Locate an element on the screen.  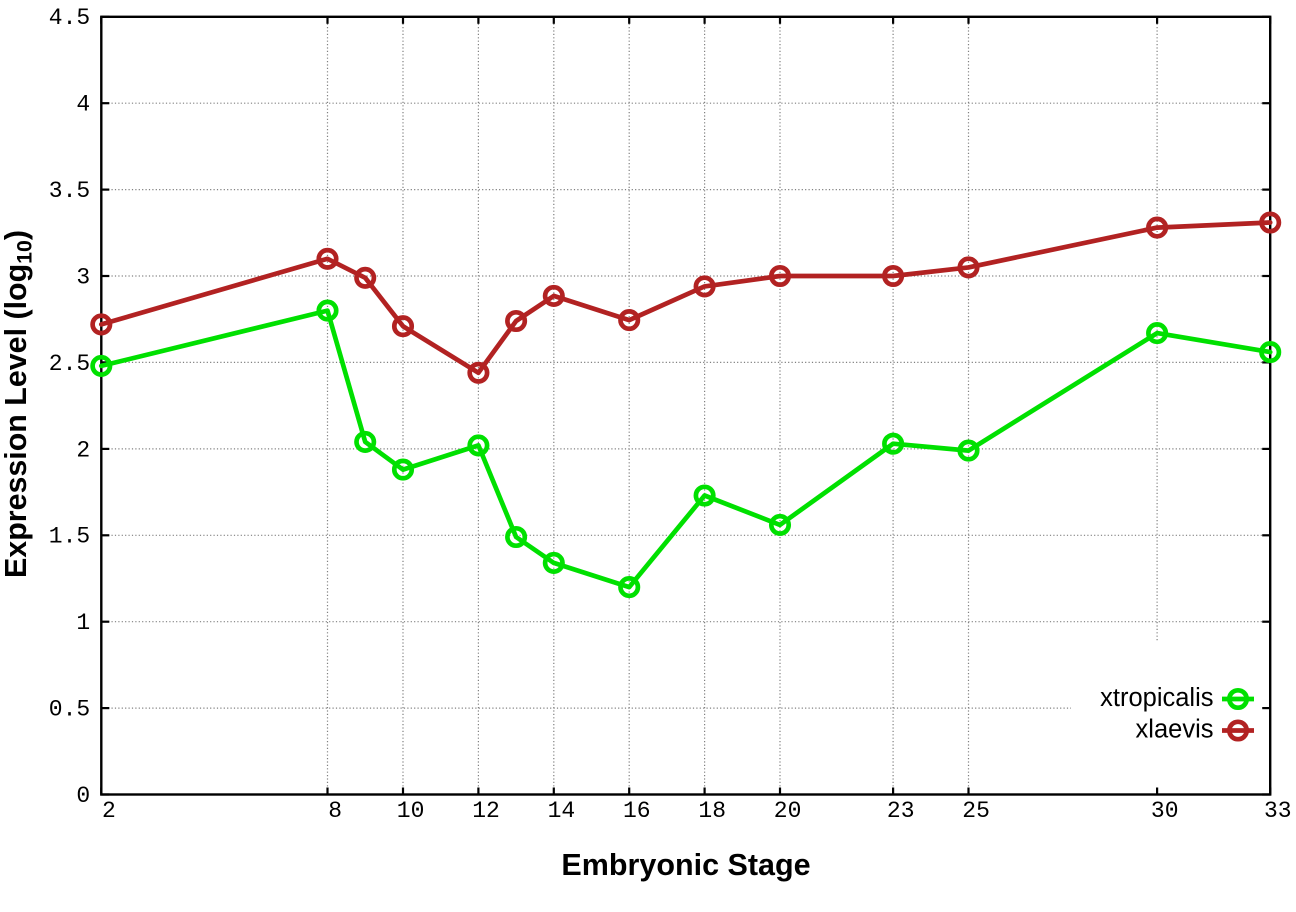
svg-text: 4 is located at coordinates (83, 105).